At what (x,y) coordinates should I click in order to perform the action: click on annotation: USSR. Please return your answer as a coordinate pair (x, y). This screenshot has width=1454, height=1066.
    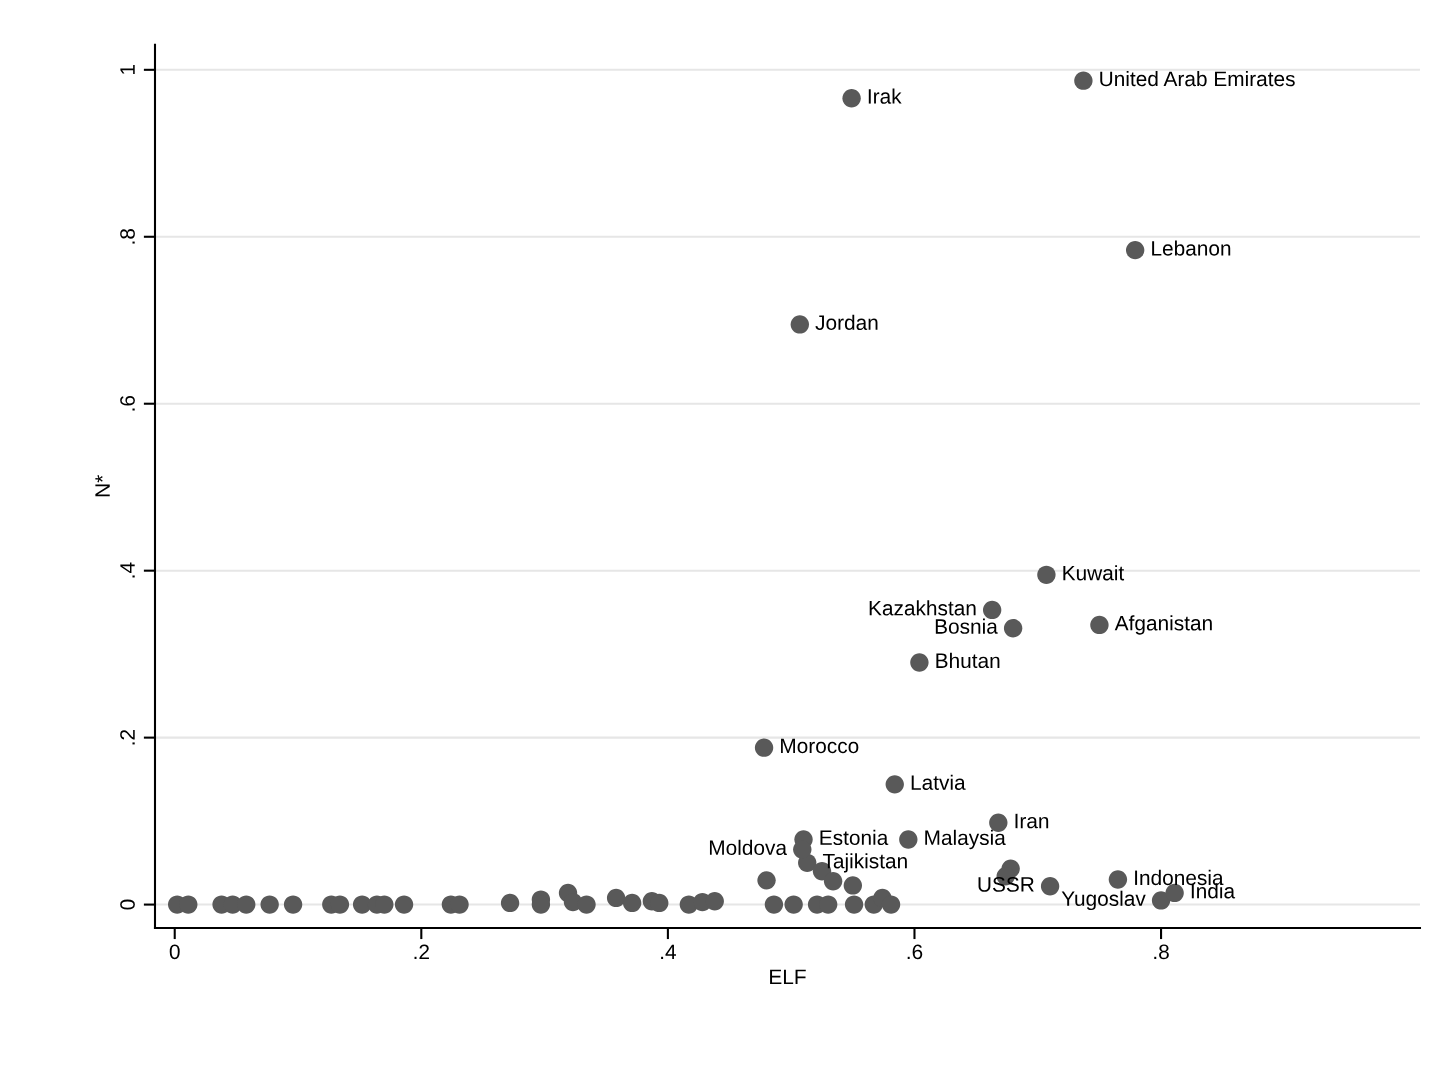
    Looking at the image, I should click on (1006, 884).